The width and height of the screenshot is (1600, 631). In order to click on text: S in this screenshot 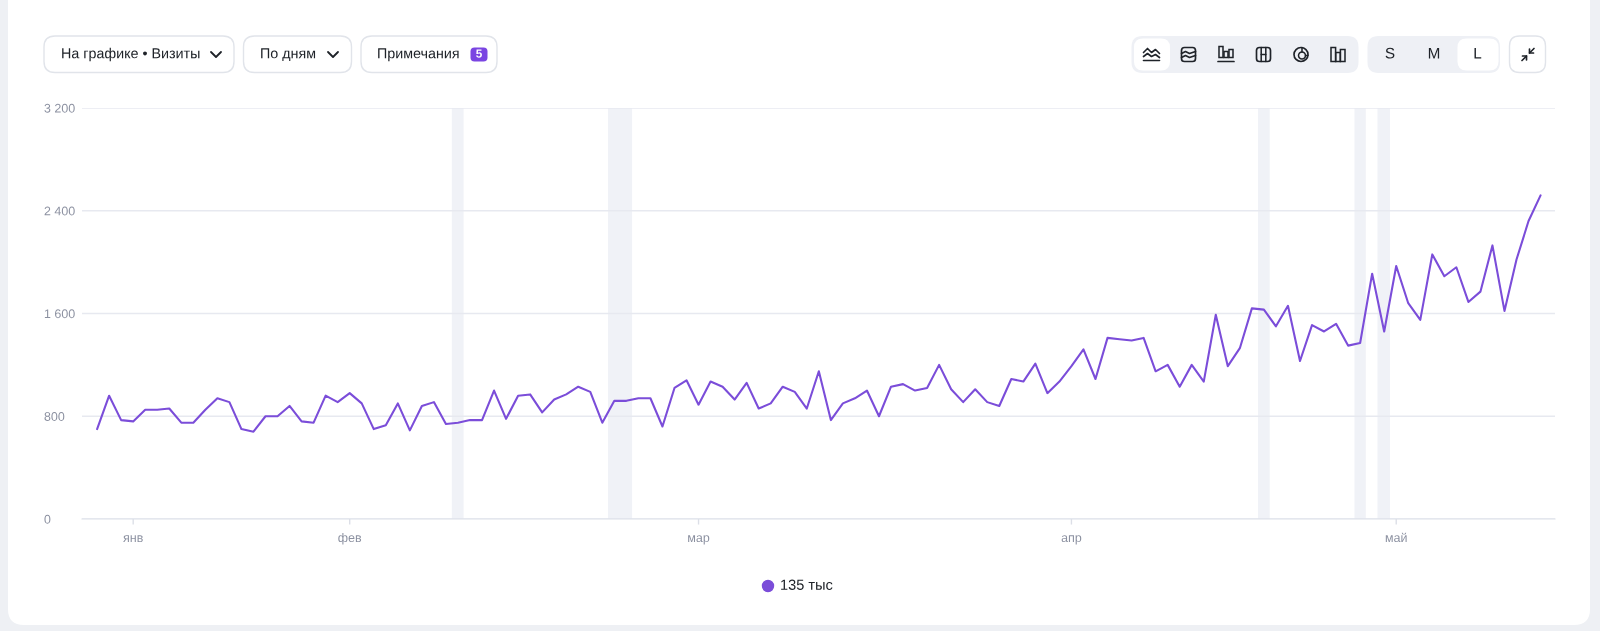, I will do `click(1390, 53)`.